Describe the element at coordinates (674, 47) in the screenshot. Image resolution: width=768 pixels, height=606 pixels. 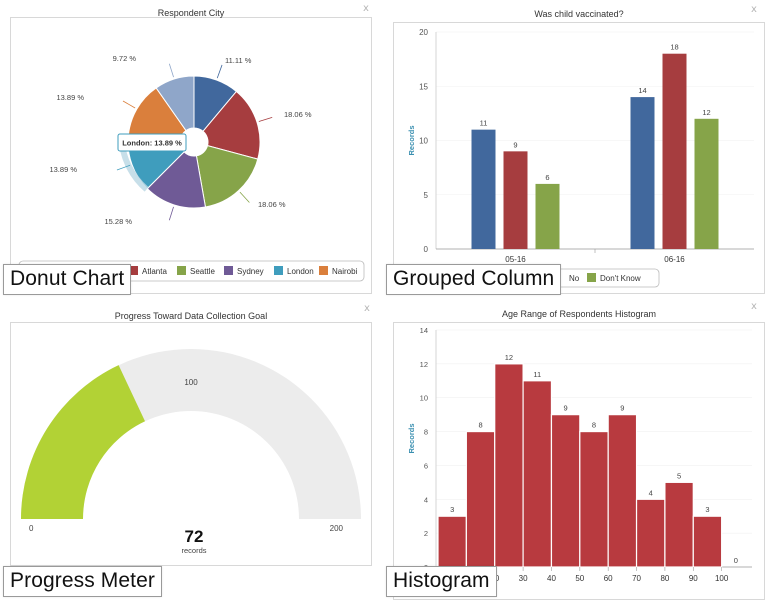
I see `bar-data-label: 18` at that location.